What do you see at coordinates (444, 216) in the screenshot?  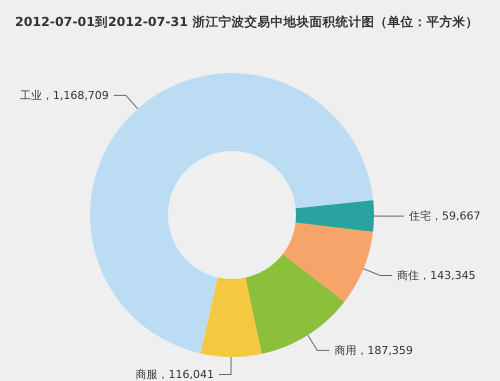 I see `slice-label: 住宅，59,667` at bounding box center [444, 216].